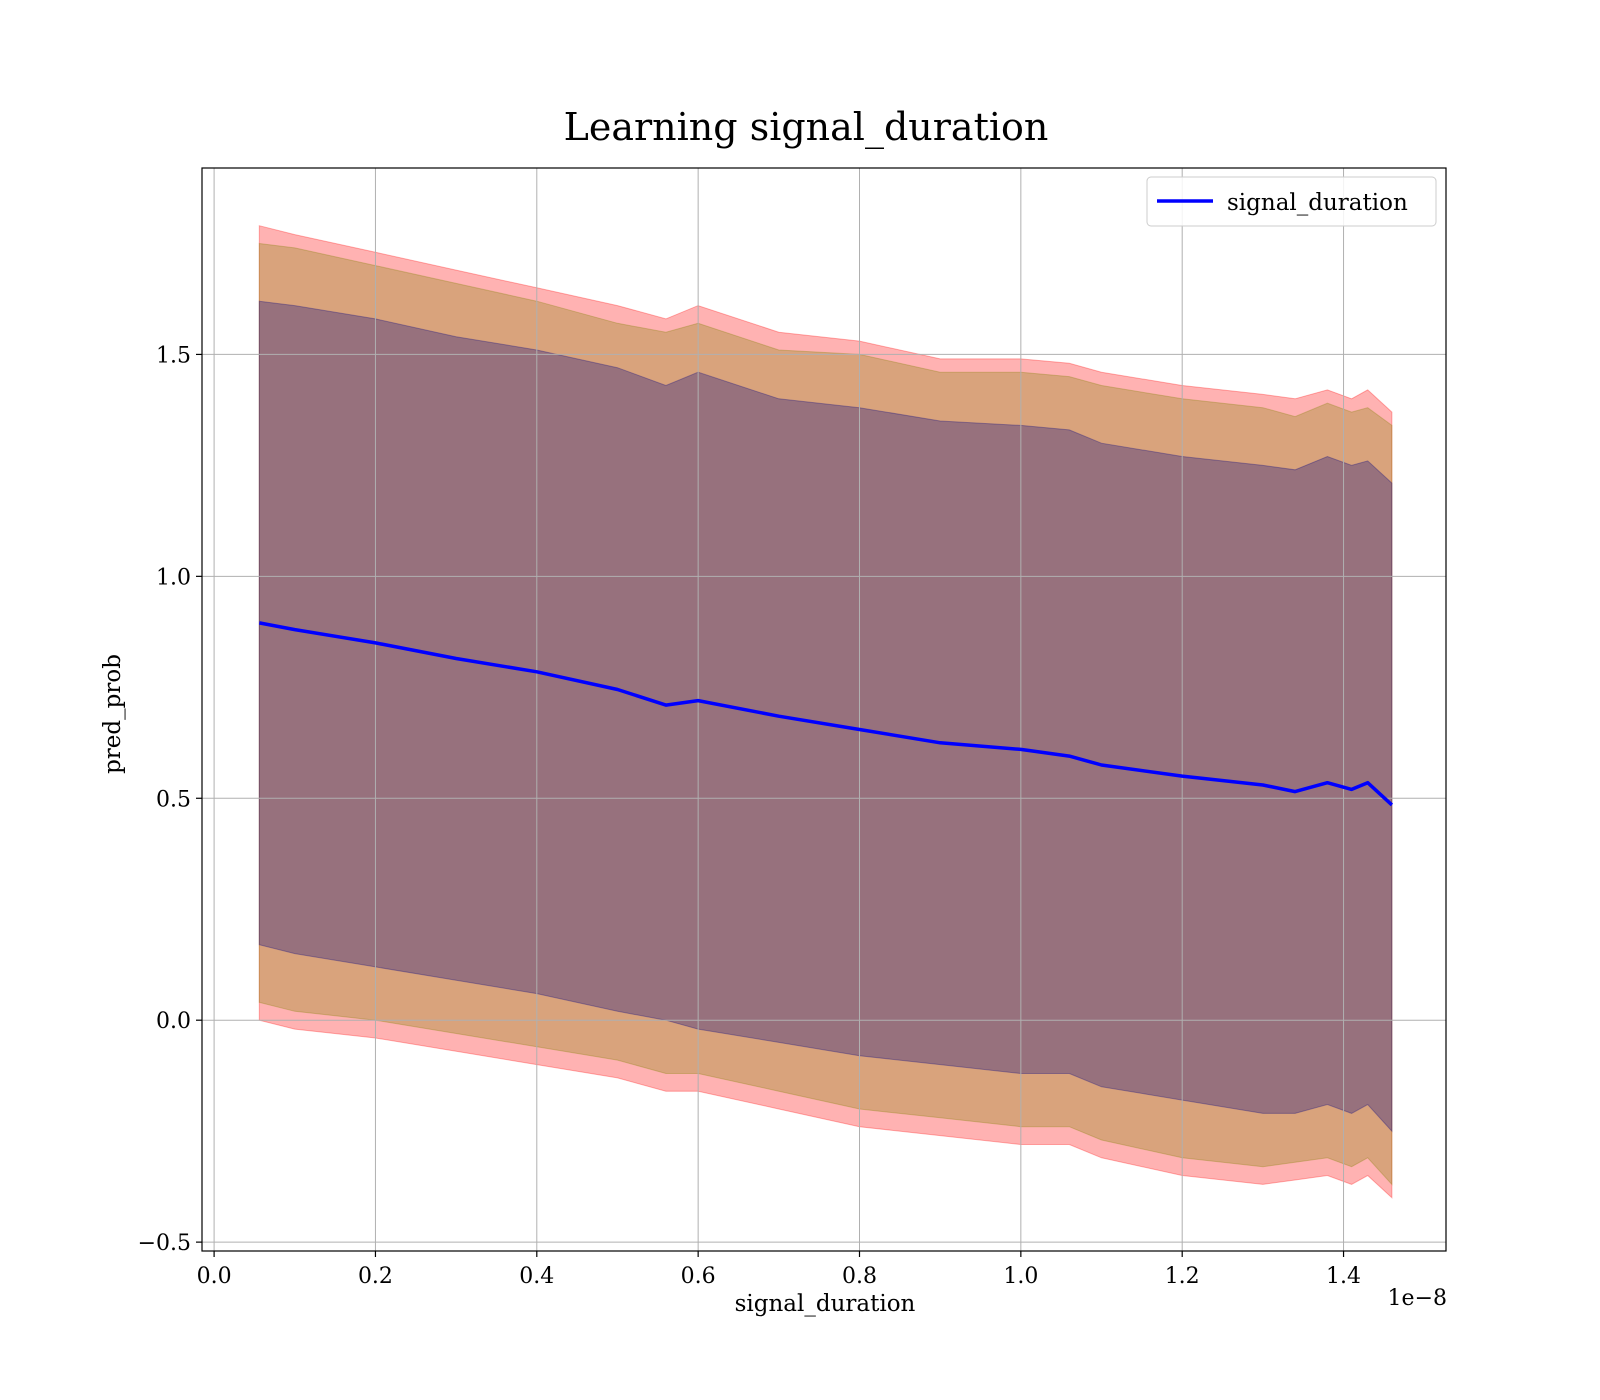 The image size is (1600, 1400). I want to click on y-tick-label-0: −0.5, so click(164, 1243).